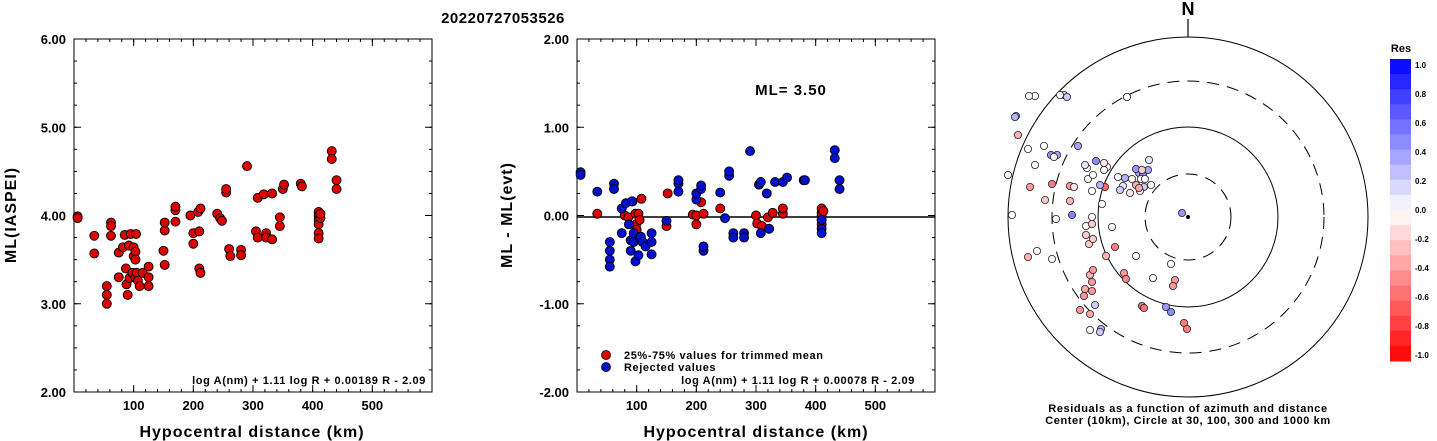 The image size is (1437, 441). What do you see at coordinates (556, 127) in the screenshot?
I see `y-tick-label: 1.00` at bounding box center [556, 127].